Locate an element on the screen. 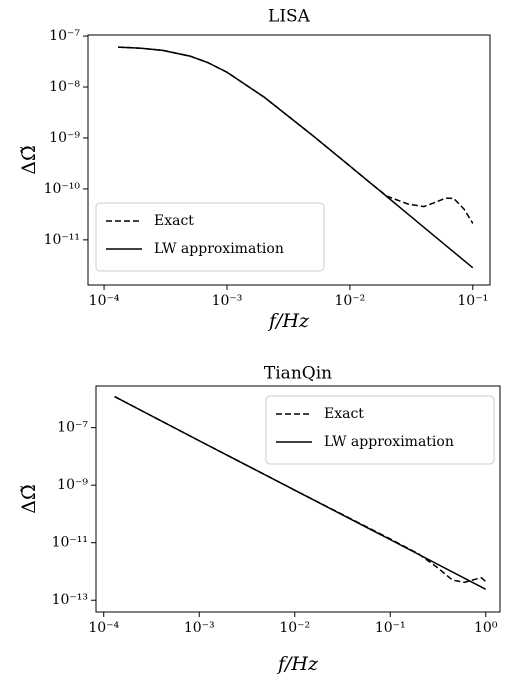 The width and height of the screenshot is (507, 681). y-tick-label: 10⁻¹⁰ is located at coordinates (62, 189).